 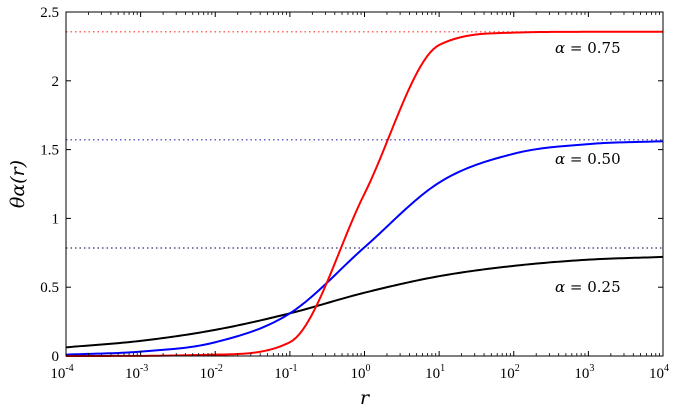 What do you see at coordinates (61, 372) in the screenshot?
I see `x-tick-label: 10⁻⁴` at bounding box center [61, 372].